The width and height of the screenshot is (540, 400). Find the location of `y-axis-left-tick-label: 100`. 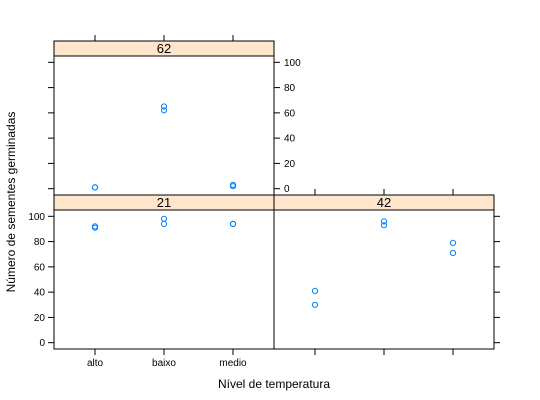

y-axis-left-tick-label: 100 is located at coordinates (36, 217).